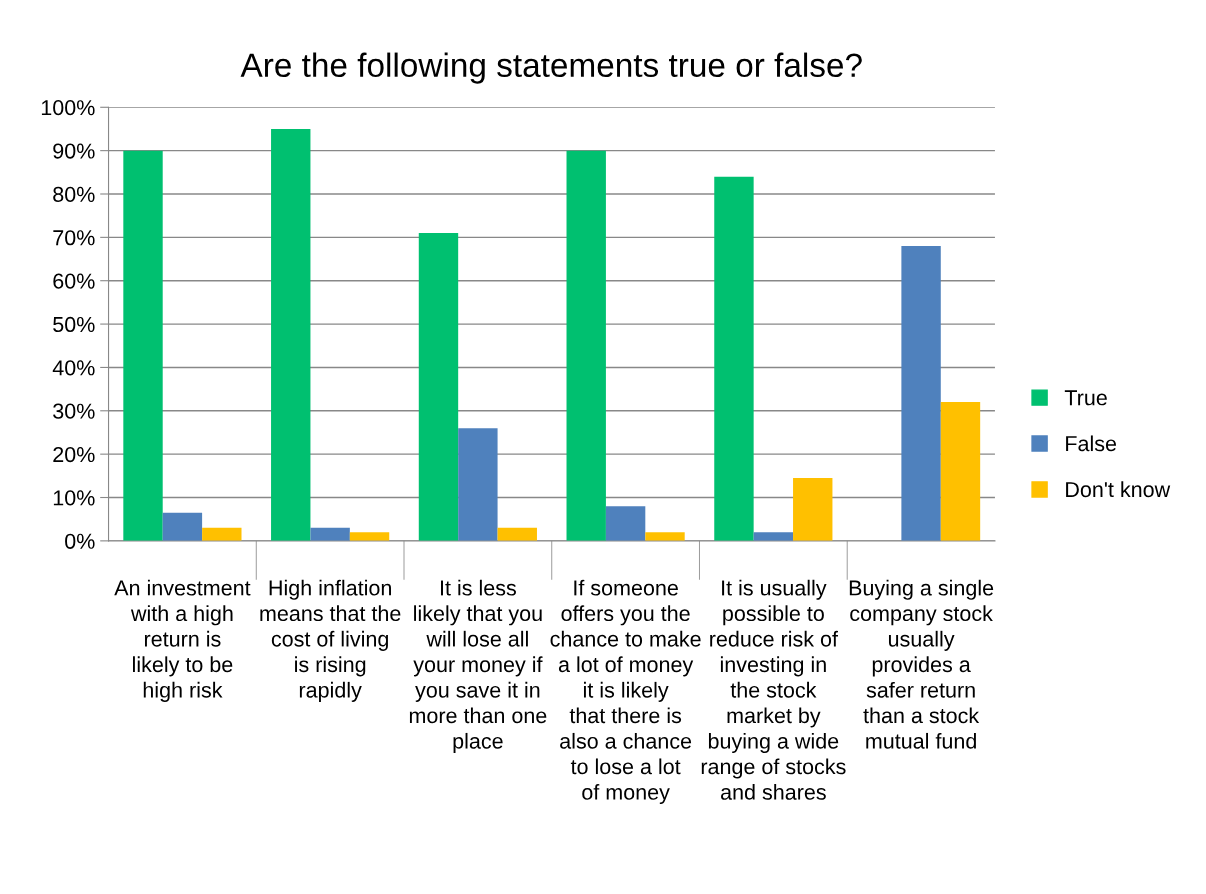 The width and height of the screenshot is (1206, 894). What do you see at coordinates (74, 411) in the screenshot?
I see `y-tick-label: 30%` at bounding box center [74, 411].